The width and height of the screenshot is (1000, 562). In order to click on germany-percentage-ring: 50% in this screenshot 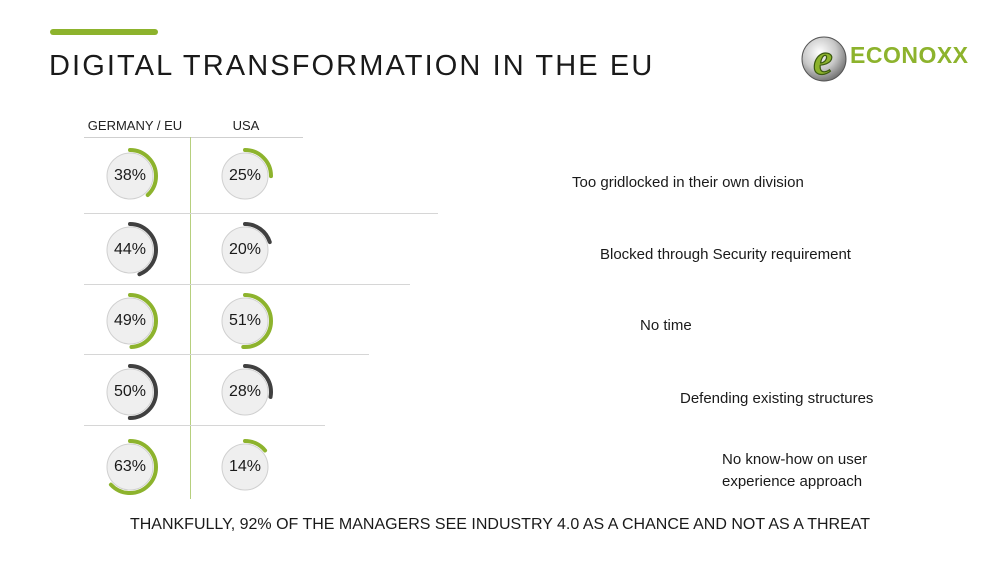, I will do `click(130, 392)`.